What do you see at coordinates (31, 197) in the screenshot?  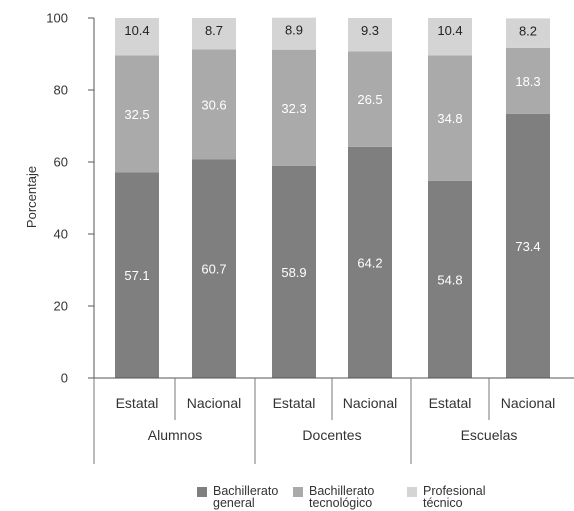 I see `y-axis-label: Porcentaje` at bounding box center [31, 197].